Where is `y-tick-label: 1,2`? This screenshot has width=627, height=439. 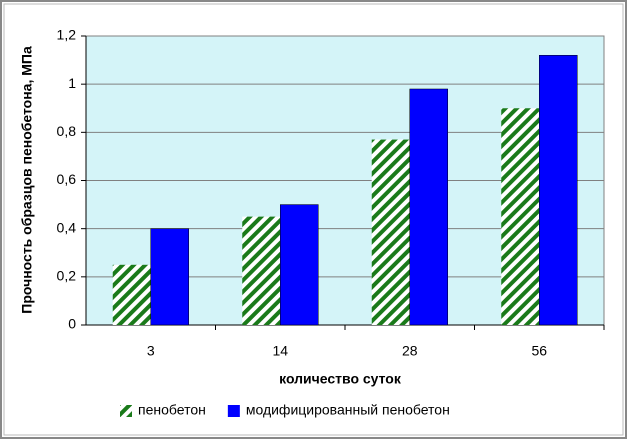 y-tick-label: 1,2 is located at coordinates (67, 35).